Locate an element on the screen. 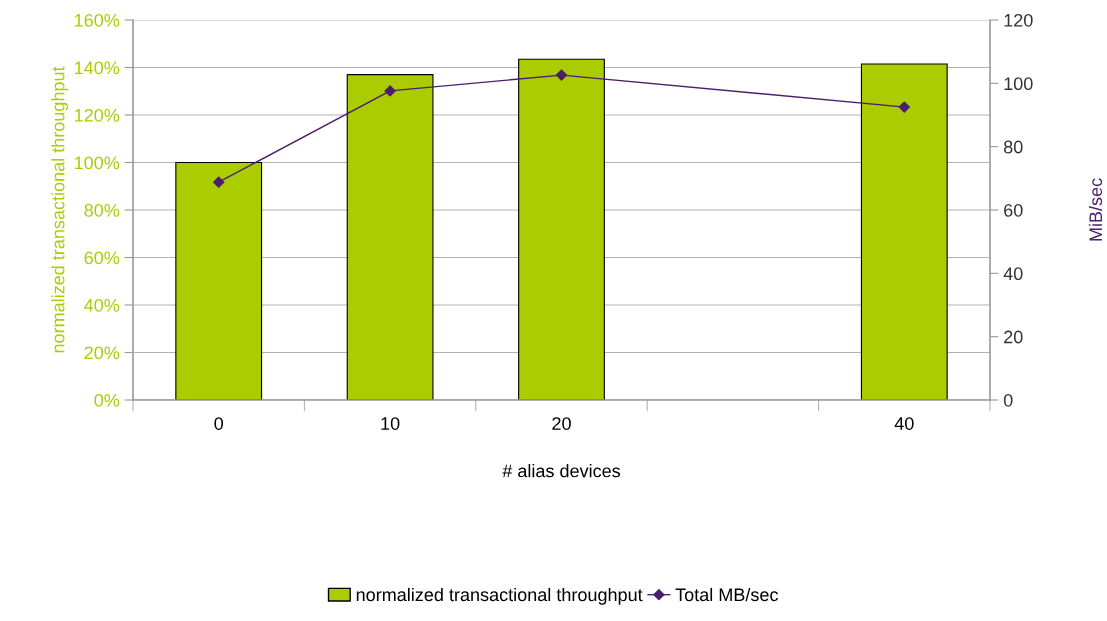 The width and height of the screenshot is (1107, 621). legend-label: Total MB/sec is located at coordinates (727, 594).